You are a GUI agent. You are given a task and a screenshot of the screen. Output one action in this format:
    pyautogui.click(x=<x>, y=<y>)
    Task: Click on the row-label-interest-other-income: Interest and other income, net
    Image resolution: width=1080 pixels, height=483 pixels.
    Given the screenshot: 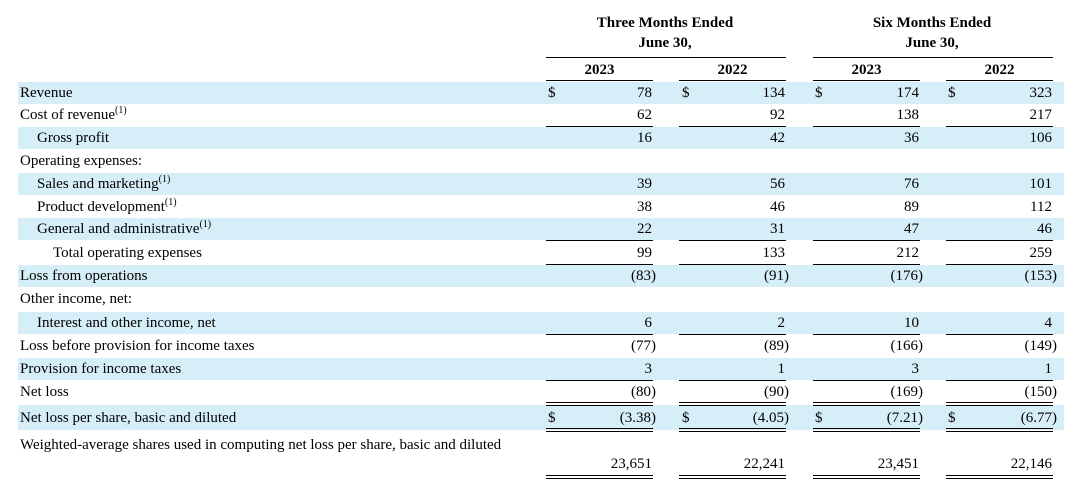 What is the action you would take?
    pyautogui.click(x=126, y=323)
    